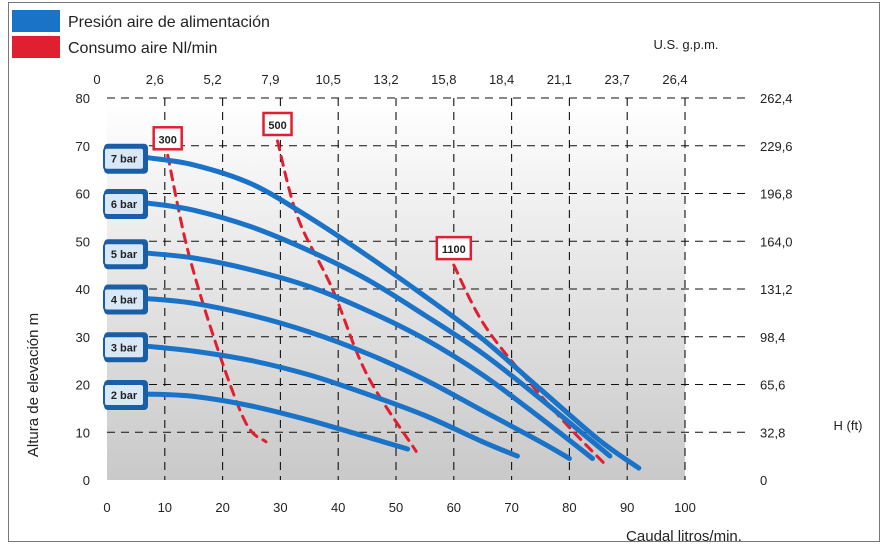 The width and height of the screenshot is (885, 545). I want to click on pressure-label: 7 bar, so click(124, 160).